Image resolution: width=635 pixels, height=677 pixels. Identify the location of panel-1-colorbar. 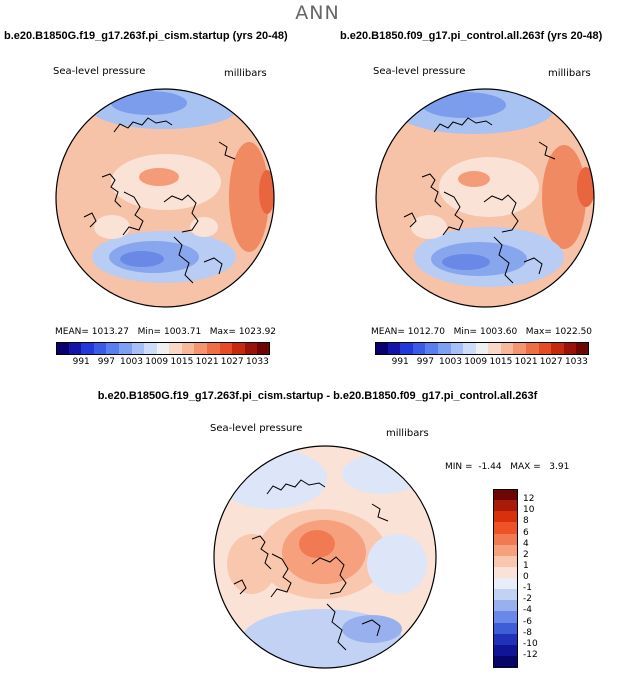
(163, 348).